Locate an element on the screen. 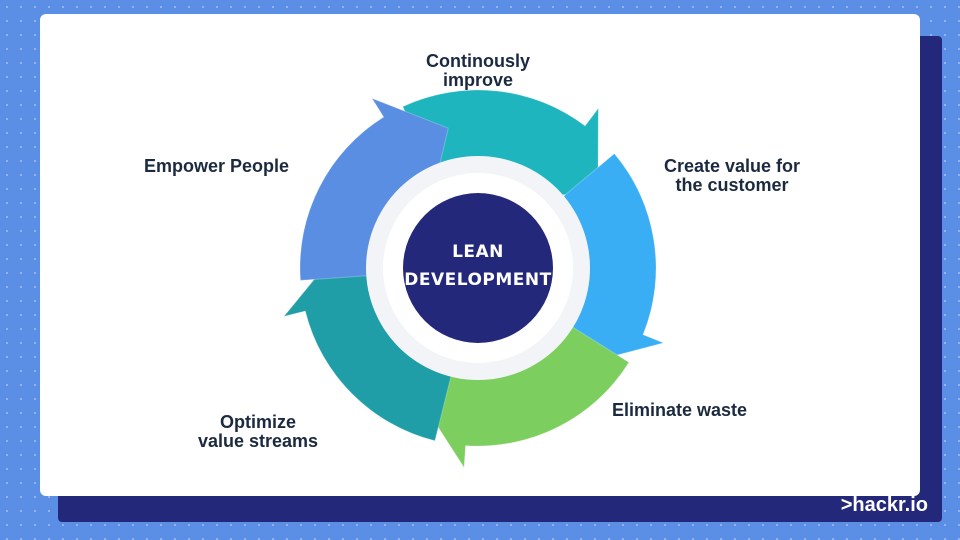  step-label-continuously-improve: Continously improve is located at coordinates (478, 70).